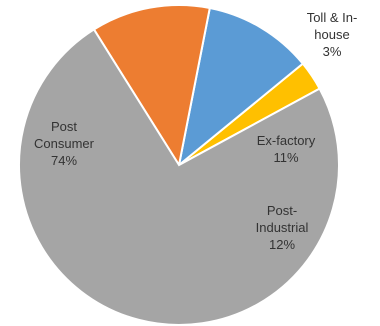 This screenshot has width=380, height=326. I want to click on slice-label-line: Post, so click(64, 126).